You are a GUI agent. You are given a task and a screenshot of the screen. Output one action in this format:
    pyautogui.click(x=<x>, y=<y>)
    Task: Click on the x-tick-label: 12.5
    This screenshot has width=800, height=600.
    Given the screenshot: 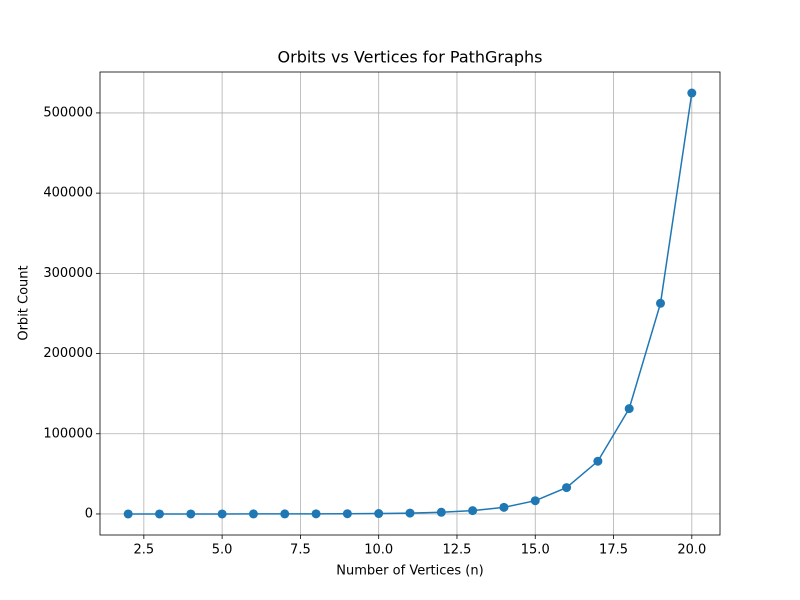 What is the action you would take?
    pyautogui.click(x=456, y=550)
    